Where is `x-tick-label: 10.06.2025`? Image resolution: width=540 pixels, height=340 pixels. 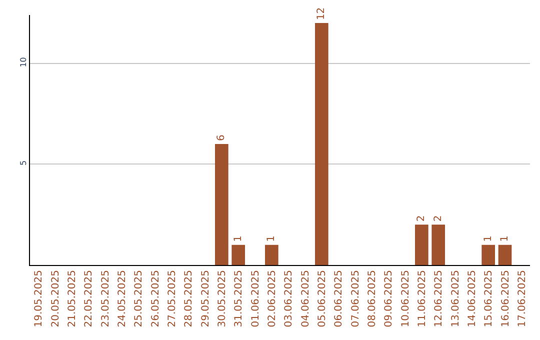 x-tick-label: 10.06.2025 is located at coordinates (406, 299).